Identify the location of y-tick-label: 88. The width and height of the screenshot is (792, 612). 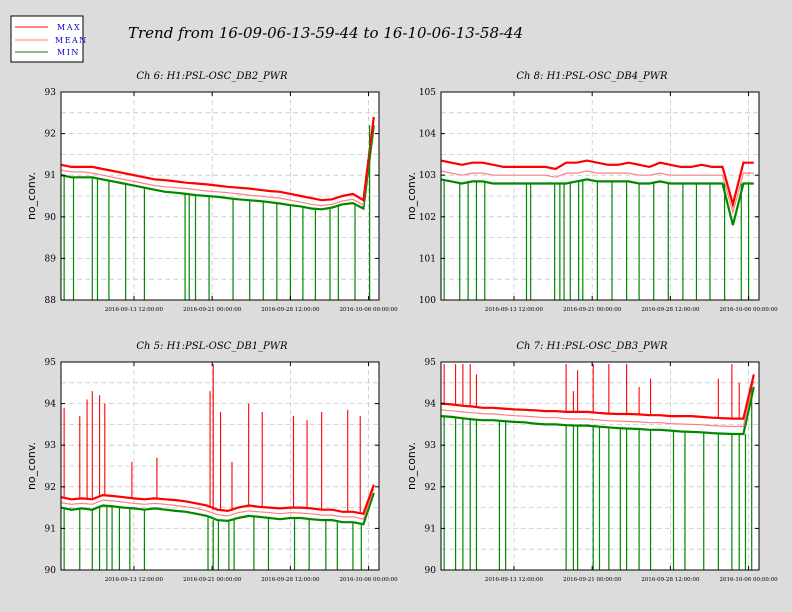
(51, 301).